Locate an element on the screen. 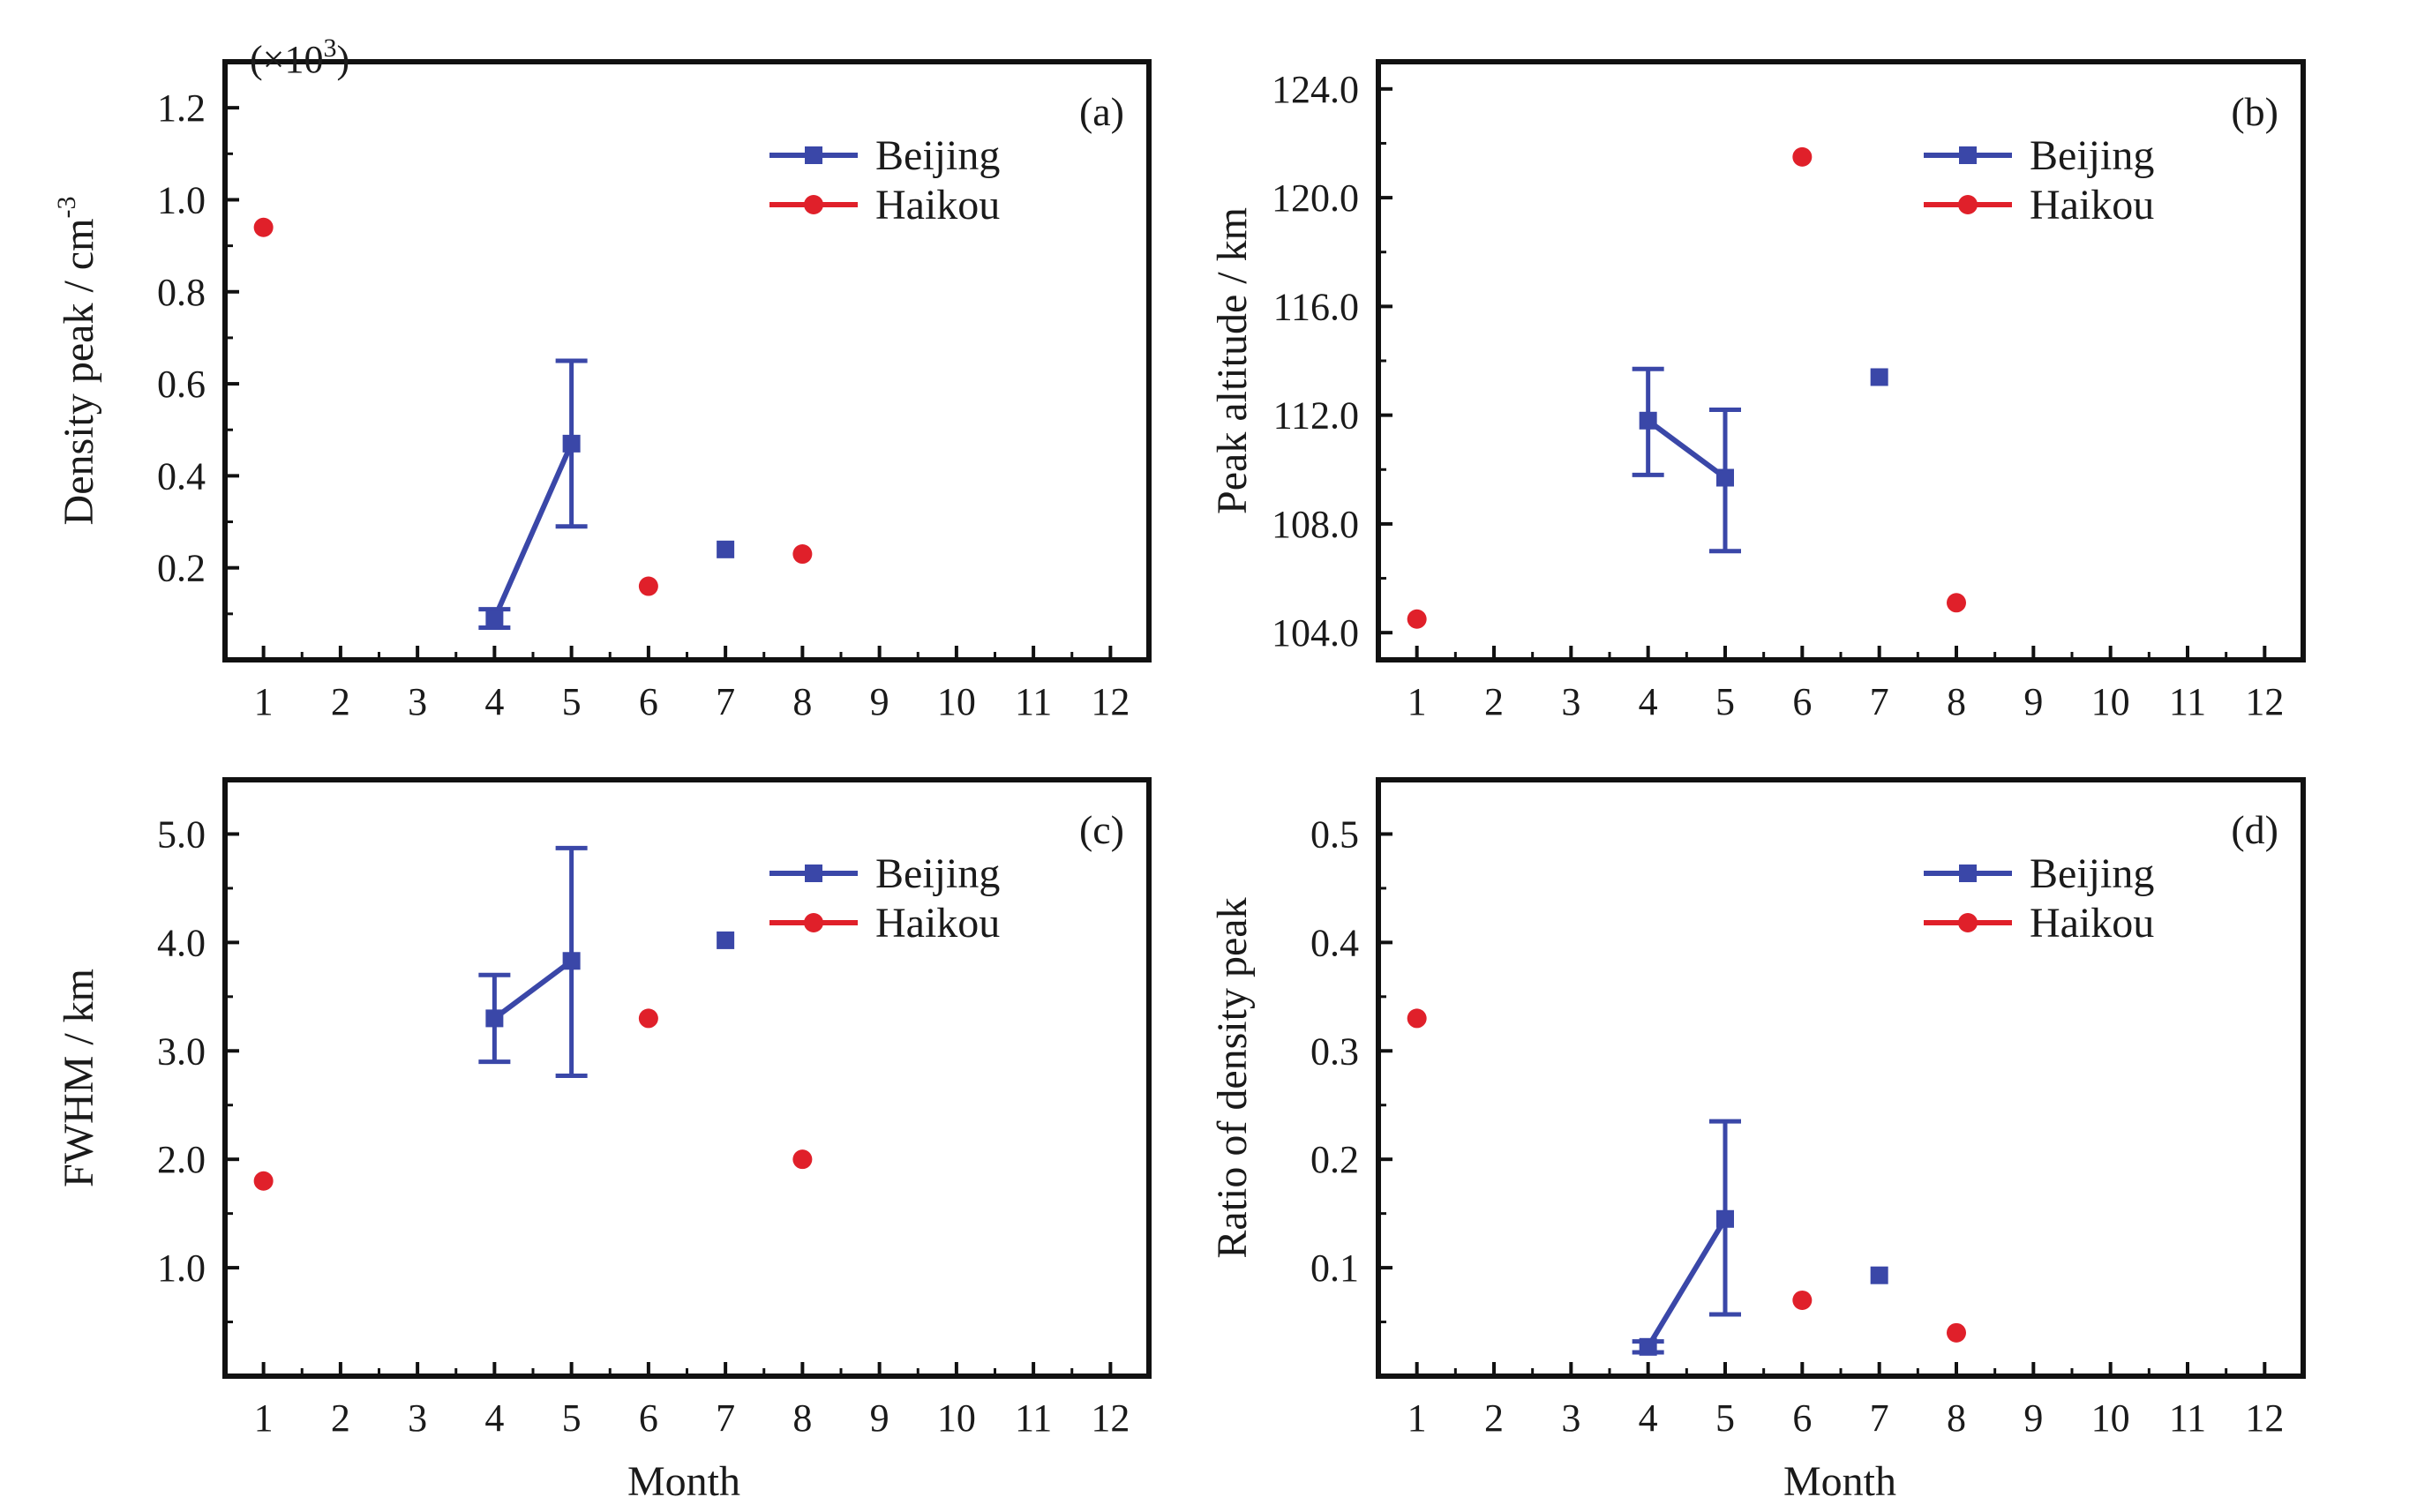 The image size is (2432, 1512). x-tick-label-b-11: 11 is located at coordinates (2187, 701).